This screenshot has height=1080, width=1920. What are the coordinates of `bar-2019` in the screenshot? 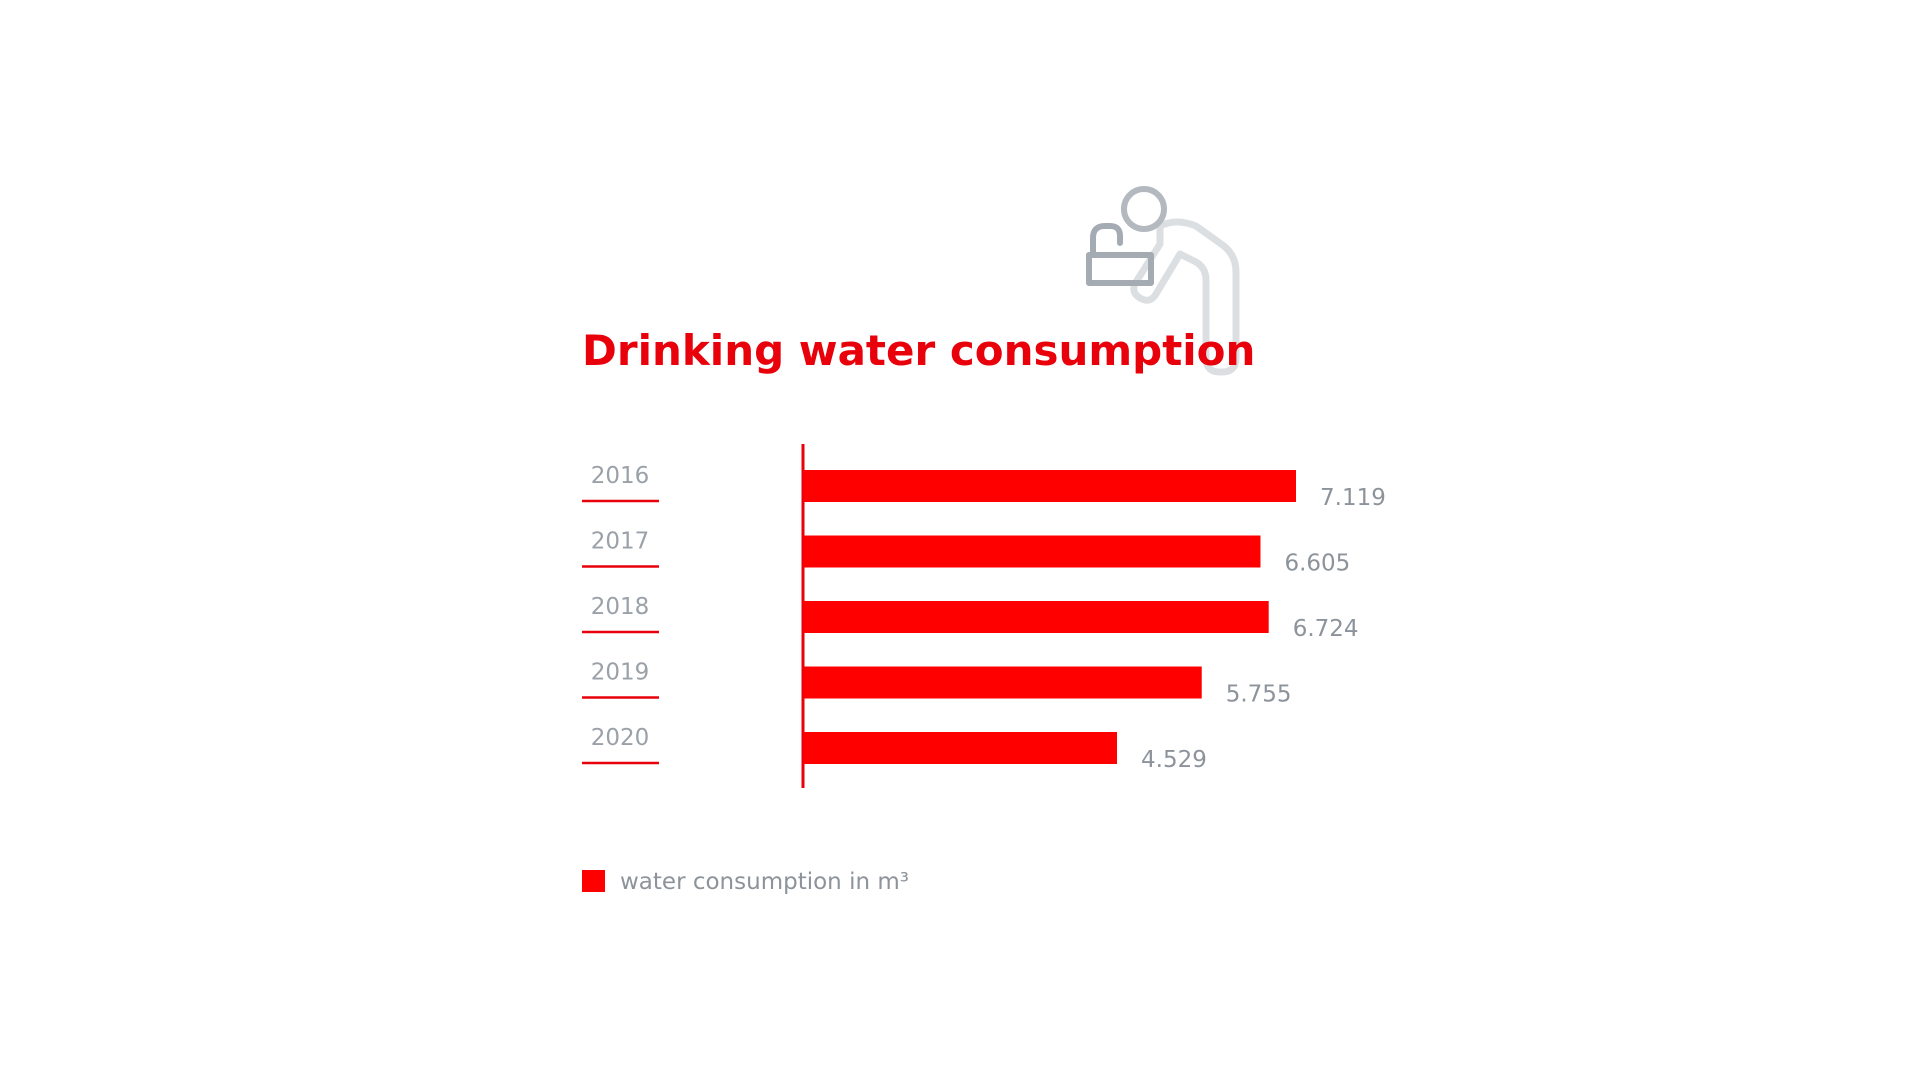 It's located at (1003, 682).